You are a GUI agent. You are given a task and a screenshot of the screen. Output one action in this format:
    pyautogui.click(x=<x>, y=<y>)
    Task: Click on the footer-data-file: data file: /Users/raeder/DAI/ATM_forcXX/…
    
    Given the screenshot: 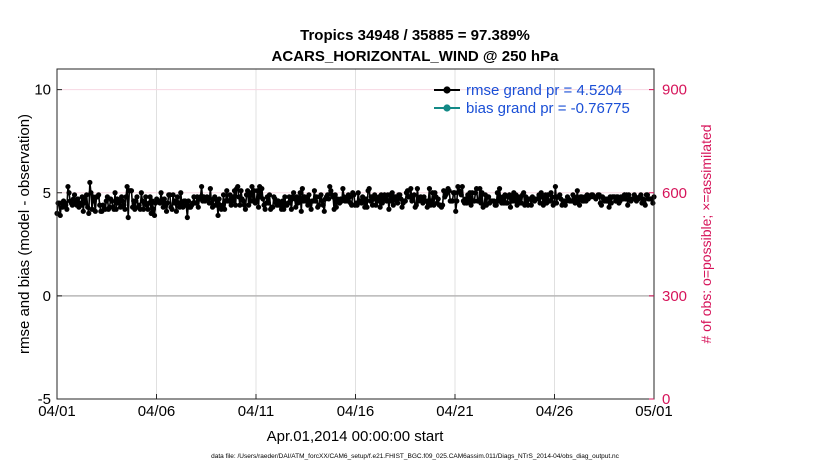 What is the action you would take?
    pyautogui.click(x=415, y=456)
    